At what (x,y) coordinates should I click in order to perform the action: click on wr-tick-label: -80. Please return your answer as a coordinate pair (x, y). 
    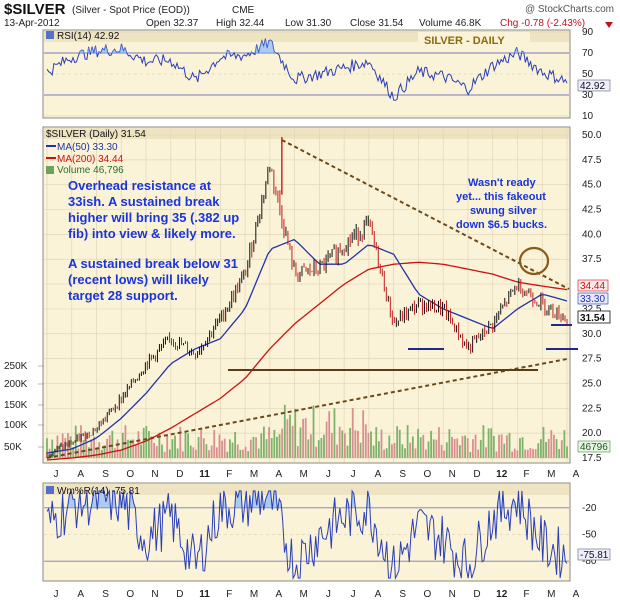
    Looking at the image, I should click on (589, 561).